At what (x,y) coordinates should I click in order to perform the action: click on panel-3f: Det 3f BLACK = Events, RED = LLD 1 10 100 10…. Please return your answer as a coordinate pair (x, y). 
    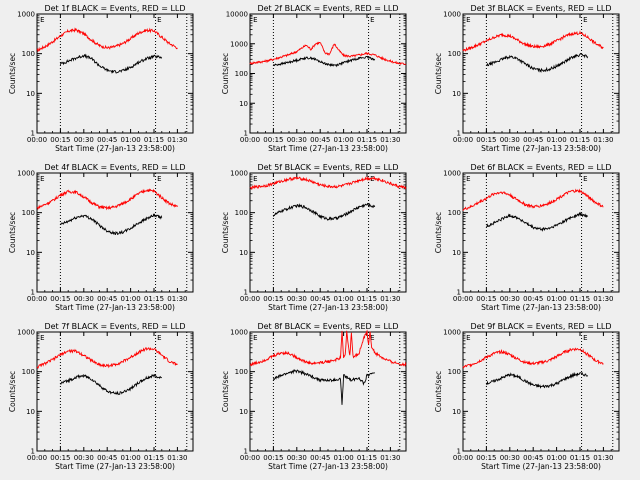
    Looking at the image, I should click on (527, 78).